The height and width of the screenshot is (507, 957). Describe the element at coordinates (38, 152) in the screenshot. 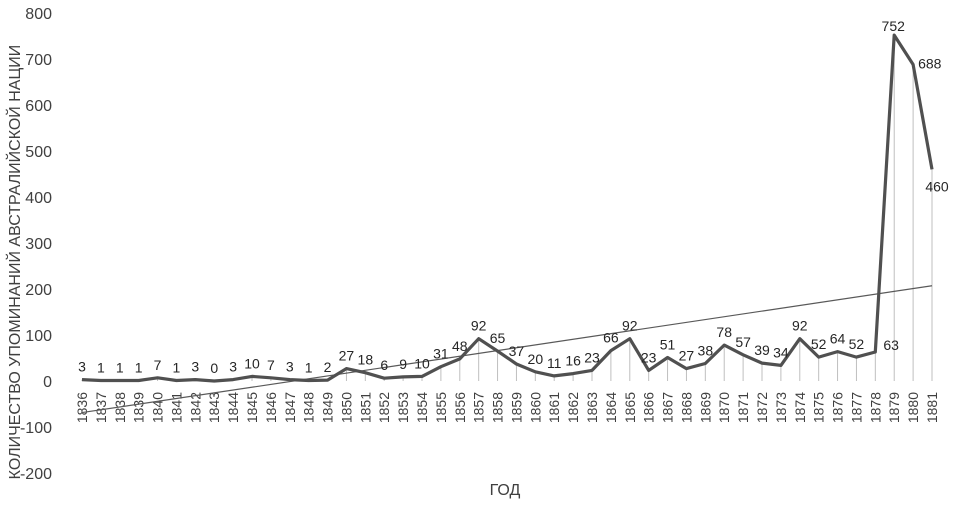

I see `y-tick-label: 500` at that location.